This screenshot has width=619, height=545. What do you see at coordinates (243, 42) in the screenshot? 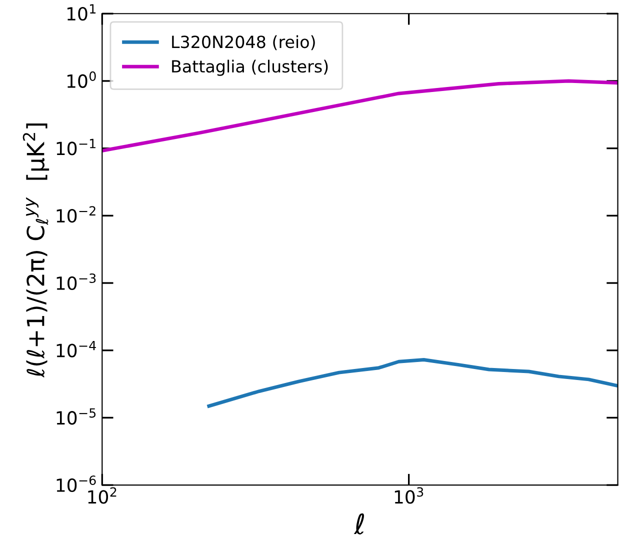
I see `legend-label: L320N2048 (reio)` at bounding box center [243, 42].